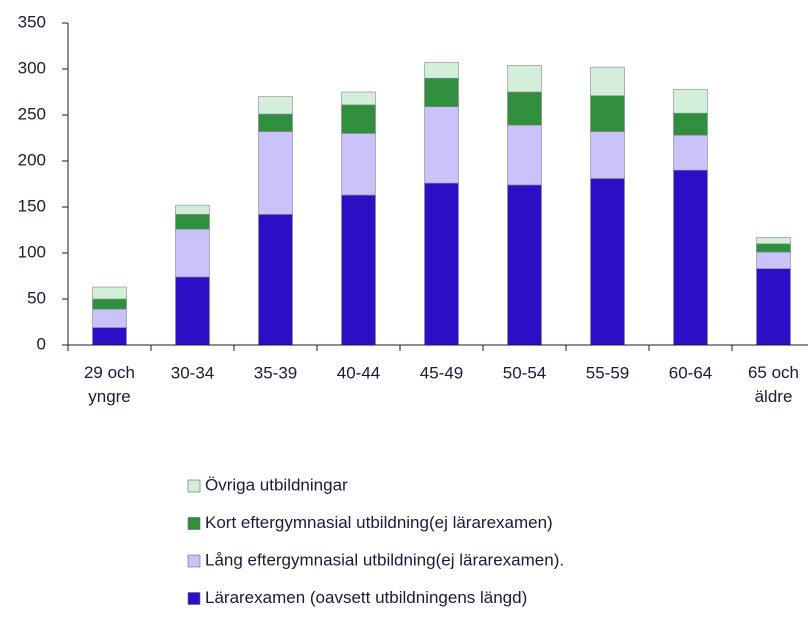 This screenshot has height=626, width=809. I want to click on x-tick-label: 35-39, so click(275, 372).